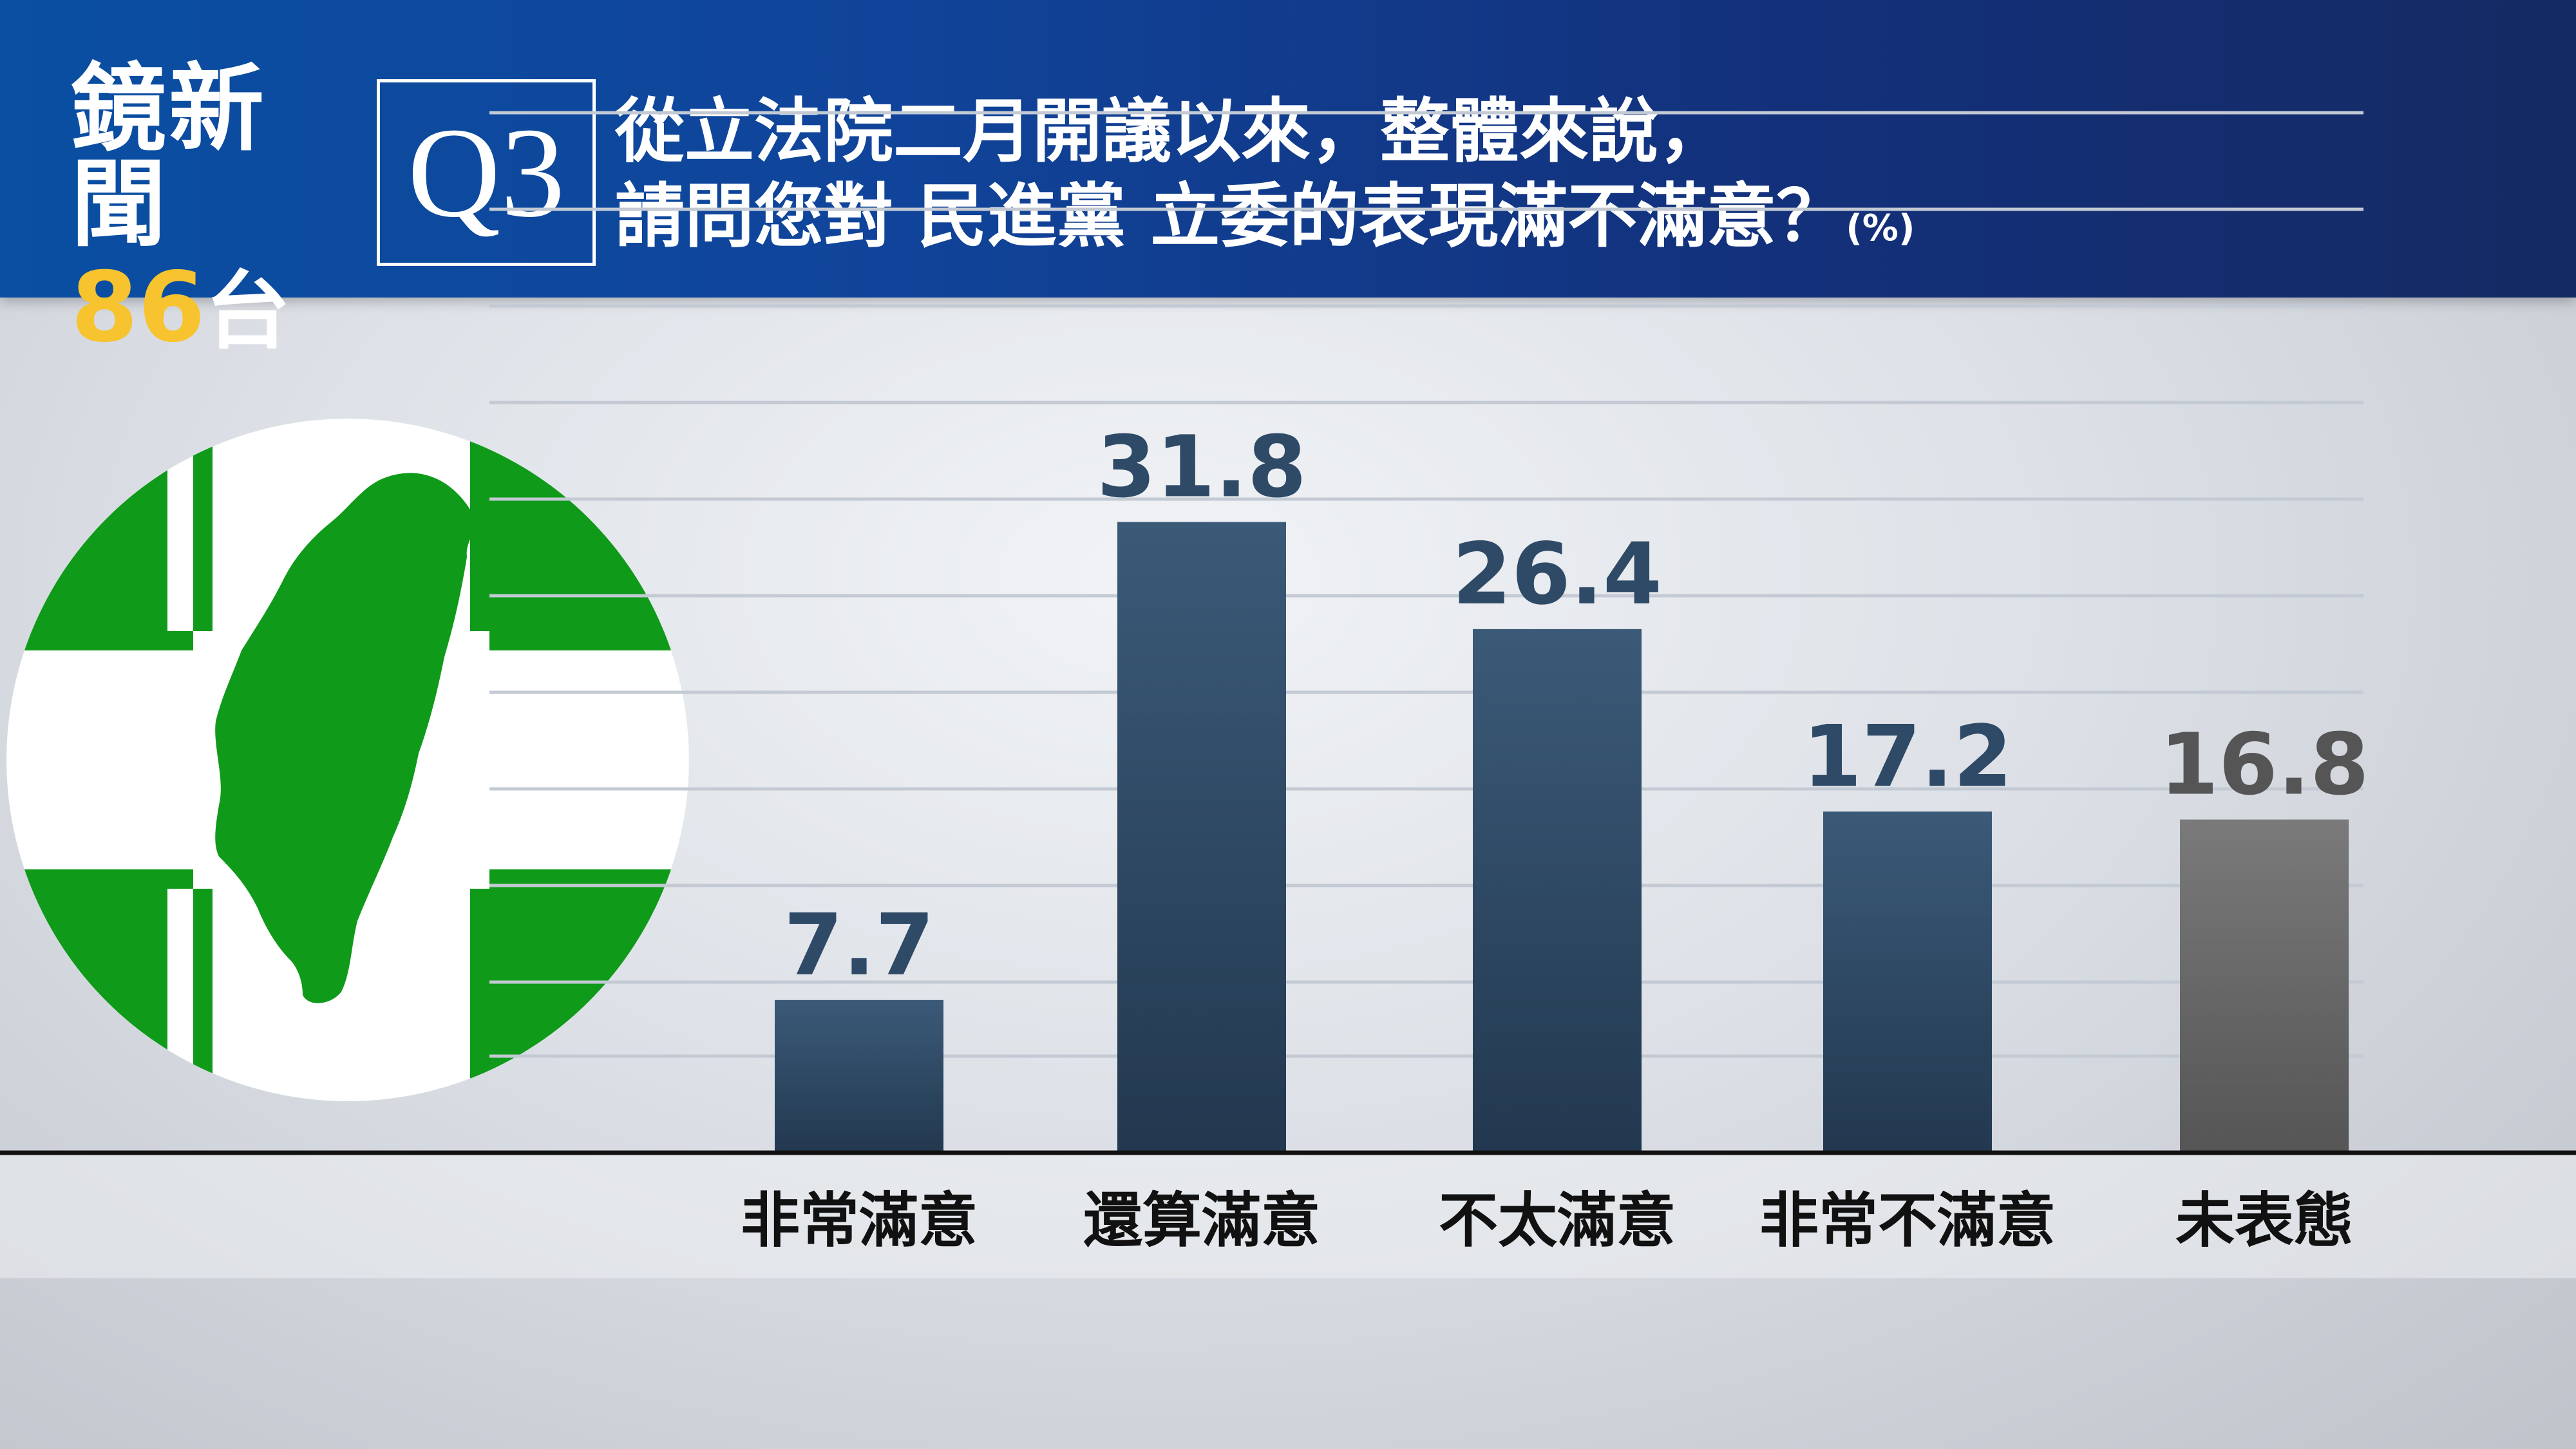 Image resolution: width=2576 pixels, height=1449 pixels. What do you see at coordinates (1201, 1221) in the screenshot?
I see `category-label-2: 還算滿意` at bounding box center [1201, 1221].